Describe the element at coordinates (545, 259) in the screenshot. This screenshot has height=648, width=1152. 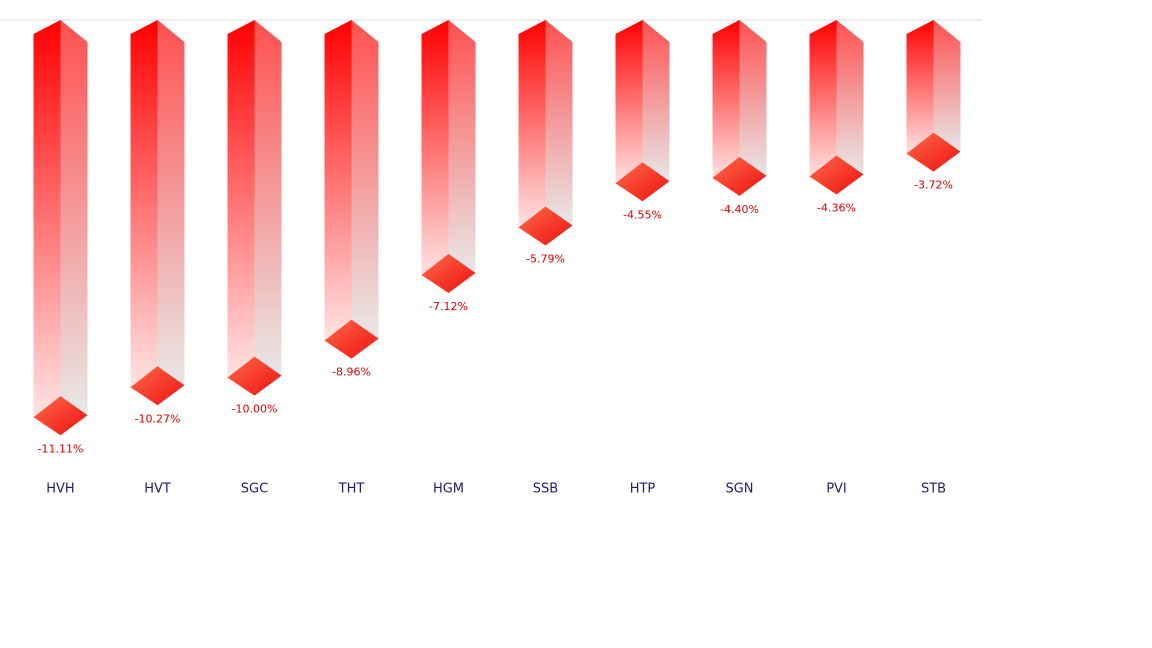
I see `value-label: -5.79%` at that location.